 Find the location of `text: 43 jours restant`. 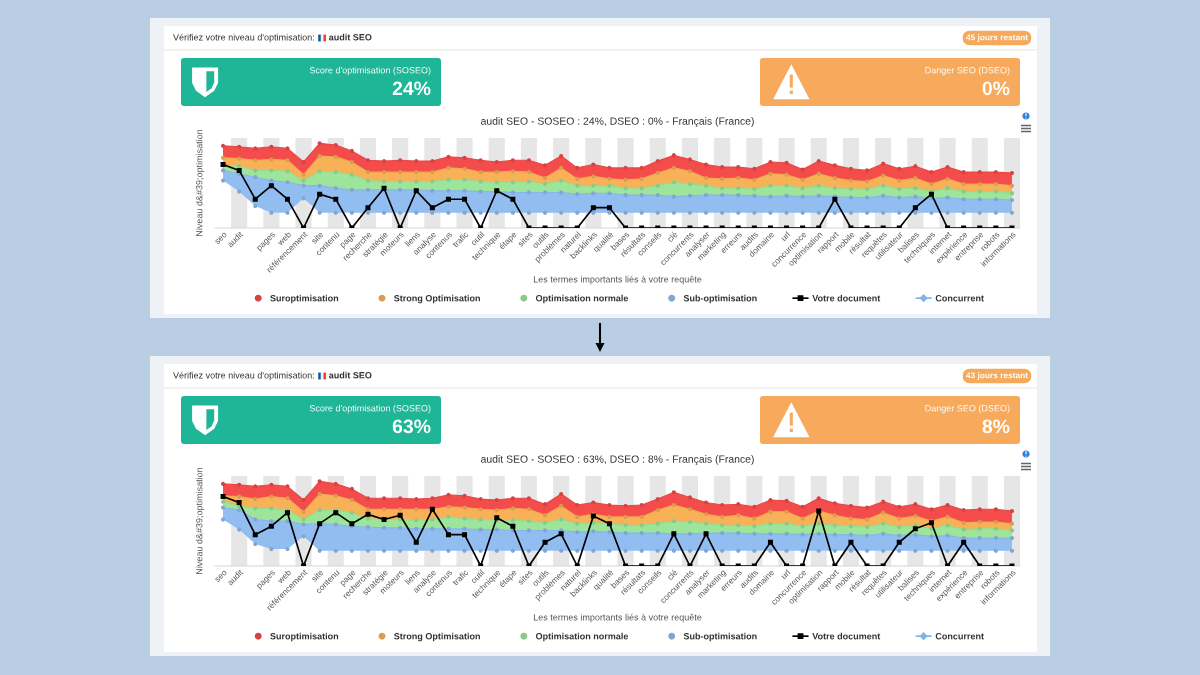

text: 43 jours restant is located at coordinates (997, 376).